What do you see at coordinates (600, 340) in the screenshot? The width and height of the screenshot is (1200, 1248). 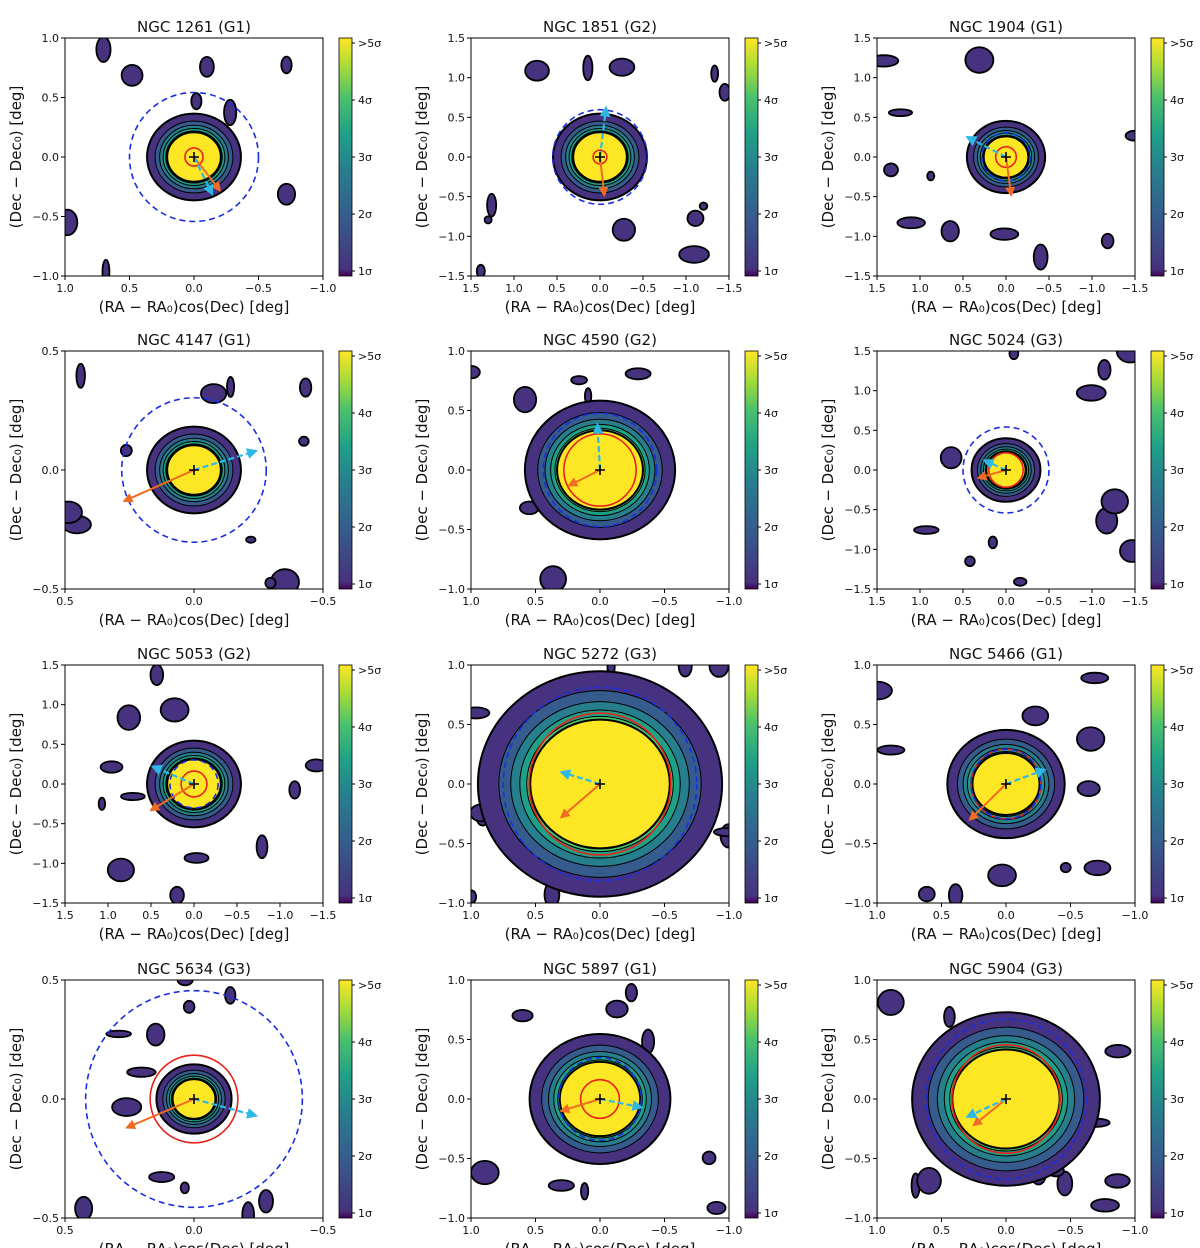 I see `panel-title: NGC 4590 (G2)` at bounding box center [600, 340].